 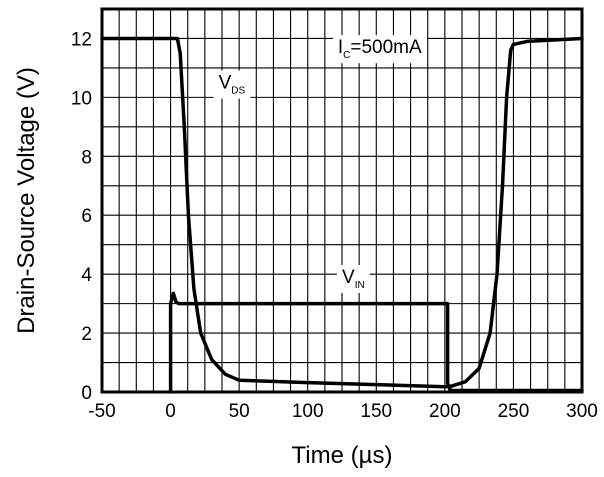 What do you see at coordinates (346, 55) in the screenshot?
I see `annotation-subscript: C` at bounding box center [346, 55].